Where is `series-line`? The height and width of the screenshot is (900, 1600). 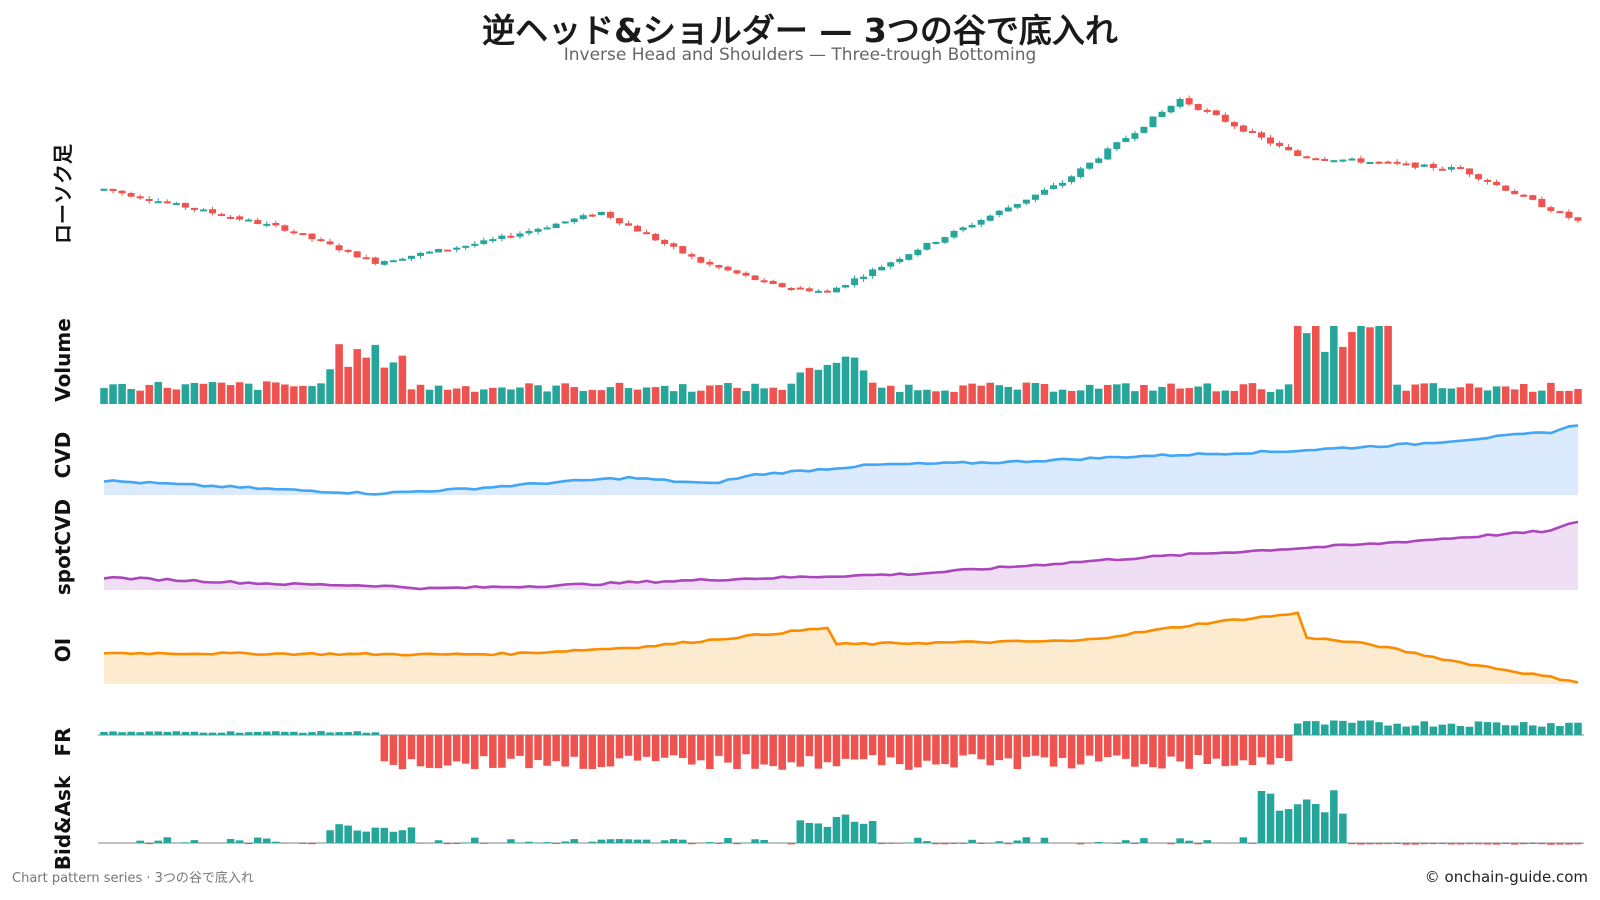 series-line is located at coordinates (841, 555).